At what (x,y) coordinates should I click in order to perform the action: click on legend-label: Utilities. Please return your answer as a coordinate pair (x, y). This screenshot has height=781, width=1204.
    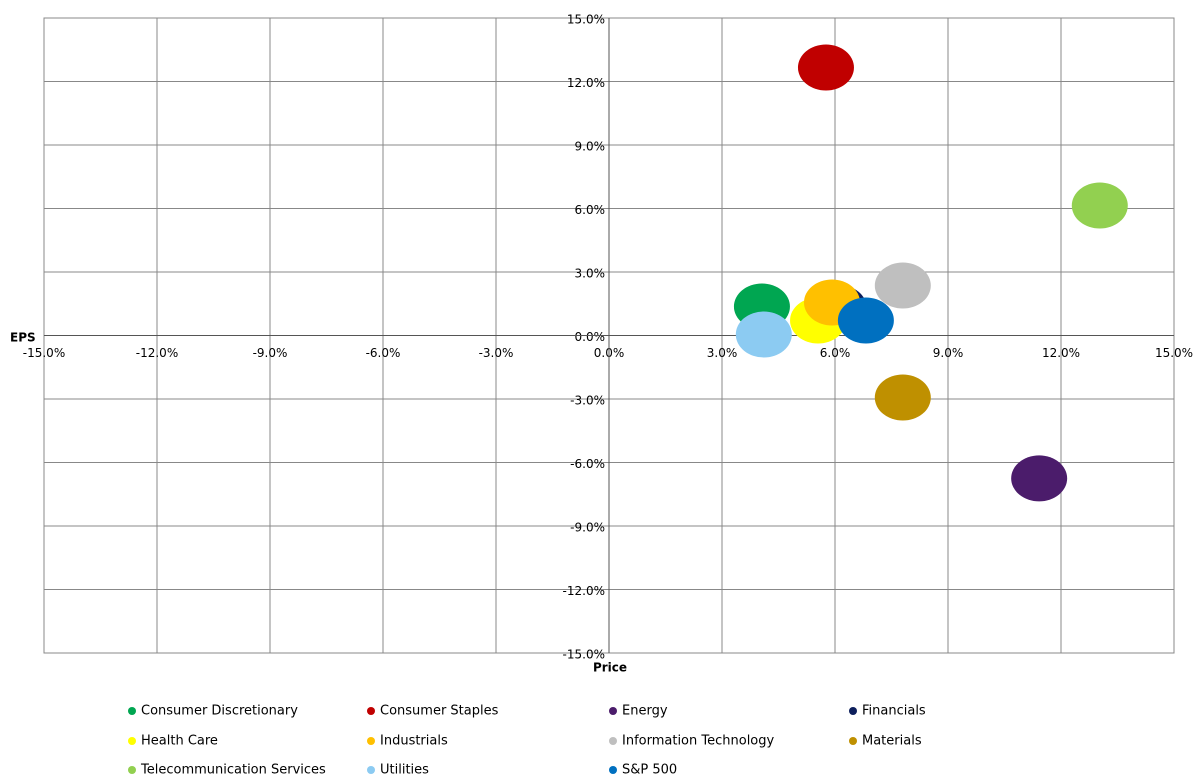
    Looking at the image, I should click on (404, 770).